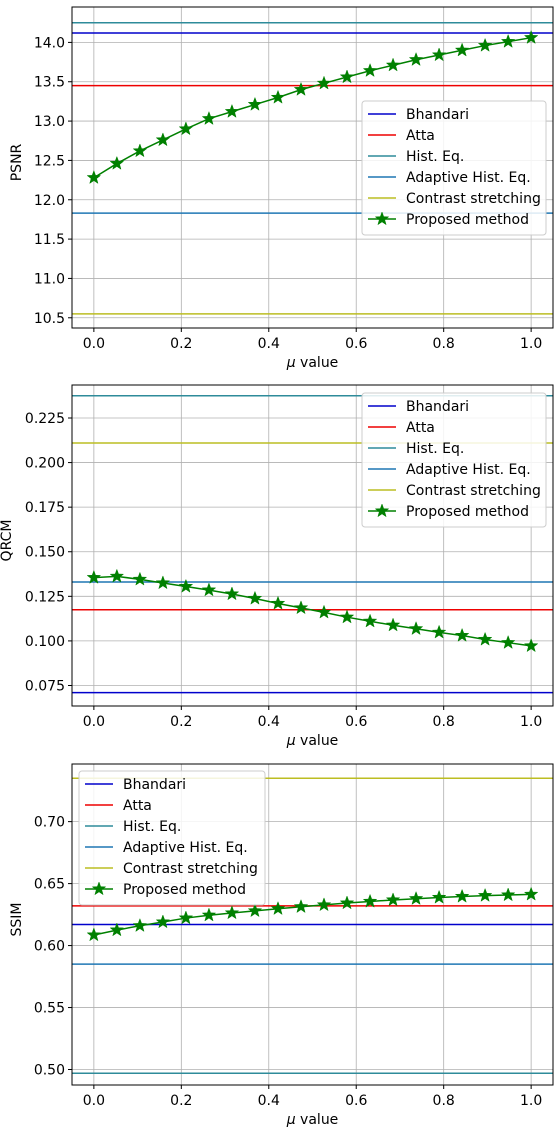 The height and width of the screenshot is (1136, 560). Describe the element at coordinates (45, 597) in the screenshot. I see `y-tick-label: 0.125` at that location.